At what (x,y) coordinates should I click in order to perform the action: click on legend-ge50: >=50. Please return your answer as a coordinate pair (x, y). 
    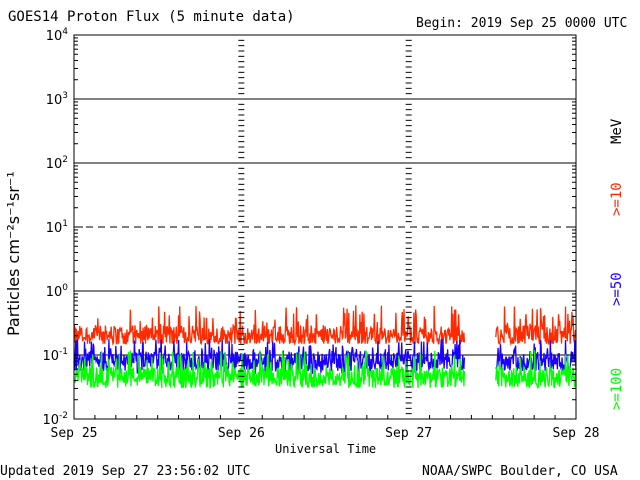
    Looking at the image, I should click on (617, 289).